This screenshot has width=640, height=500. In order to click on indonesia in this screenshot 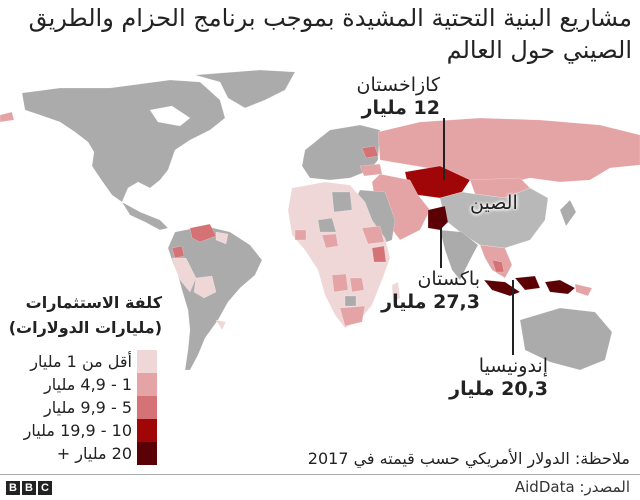, I will do `click(502, 288)`.